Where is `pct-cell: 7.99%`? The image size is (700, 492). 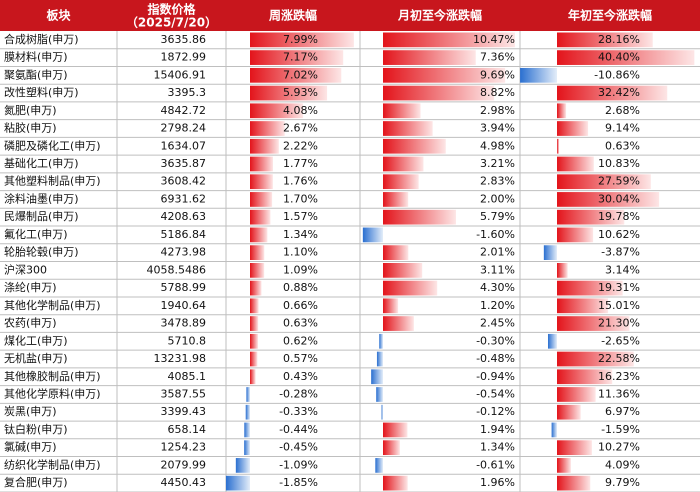 pct-cell: 7.99% is located at coordinates (300, 39).